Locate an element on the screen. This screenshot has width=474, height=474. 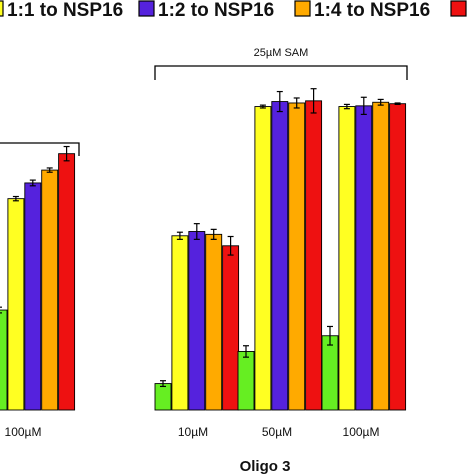
error-bar-s0-g0 is located at coordinates (1, 310).